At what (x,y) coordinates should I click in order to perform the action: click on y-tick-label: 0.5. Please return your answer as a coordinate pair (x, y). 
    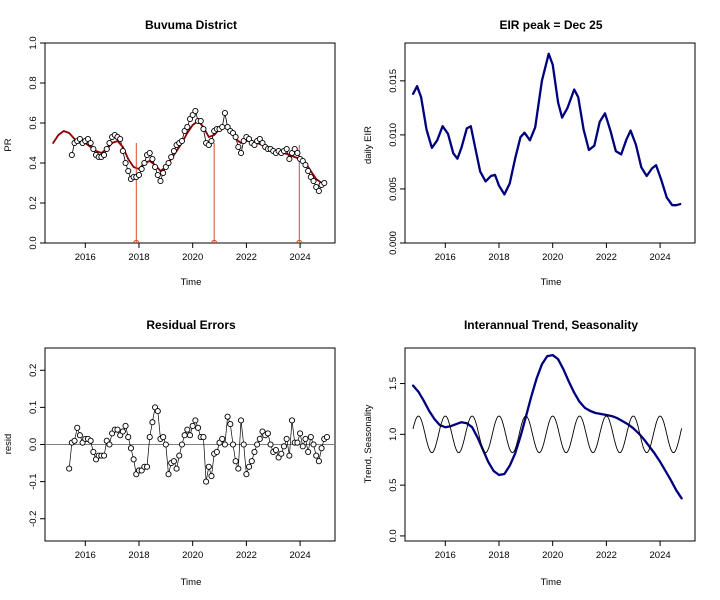
    Looking at the image, I should click on (393, 485).